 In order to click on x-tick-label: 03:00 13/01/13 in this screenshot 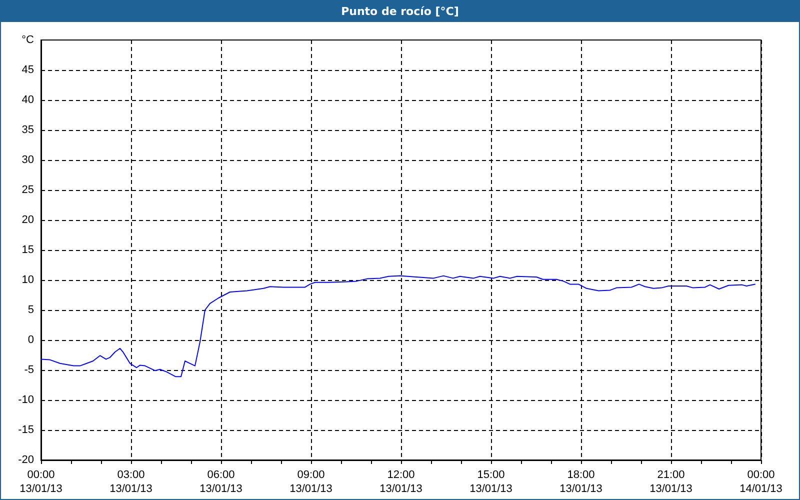, I will do `click(131, 482)`.